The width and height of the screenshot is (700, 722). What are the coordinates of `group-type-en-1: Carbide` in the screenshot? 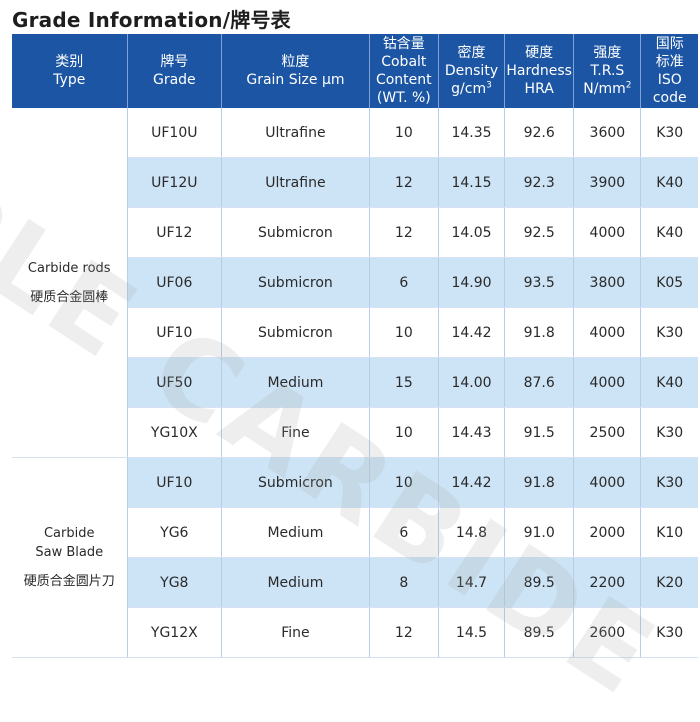 It's located at (69, 533).